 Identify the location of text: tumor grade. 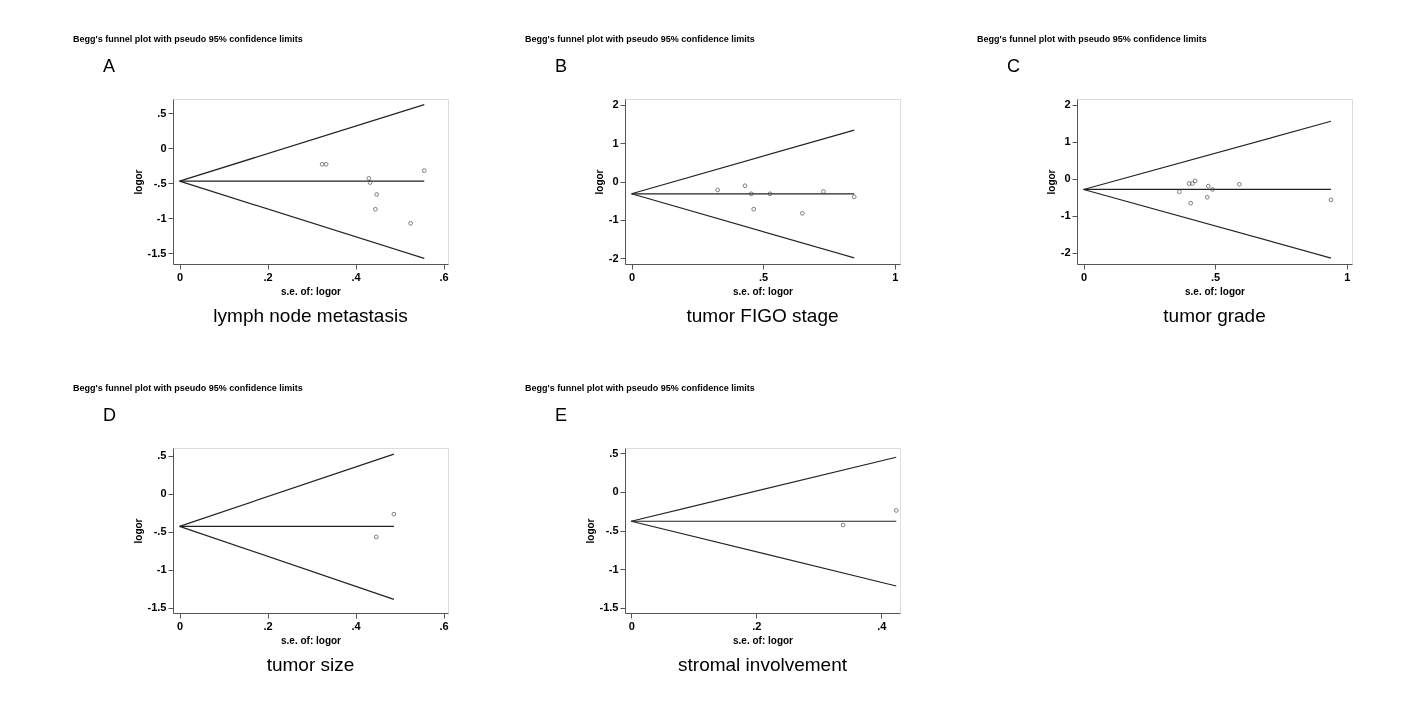
(1214, 315).